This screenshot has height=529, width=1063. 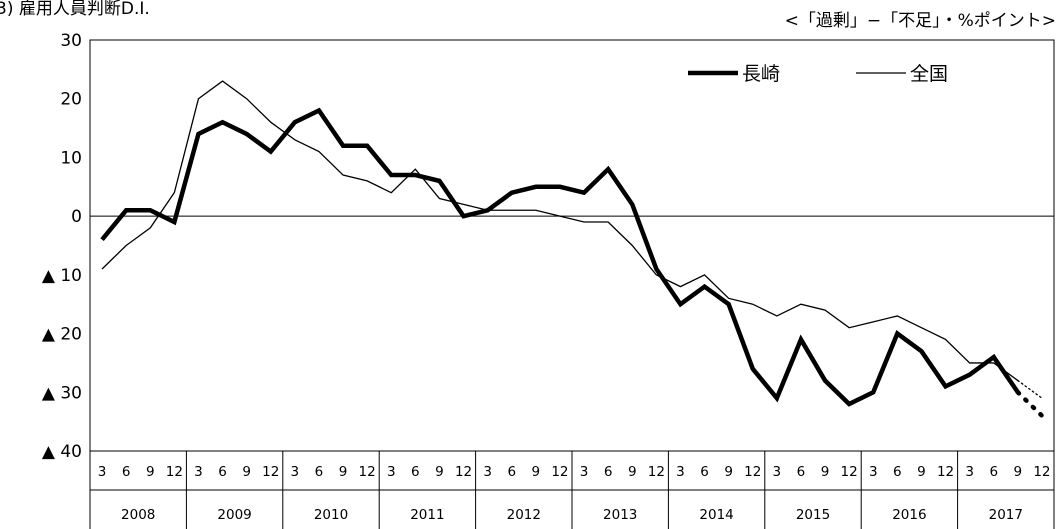 I want to click on y-tick-label: ▲ 40, so click(x=62, y=452).